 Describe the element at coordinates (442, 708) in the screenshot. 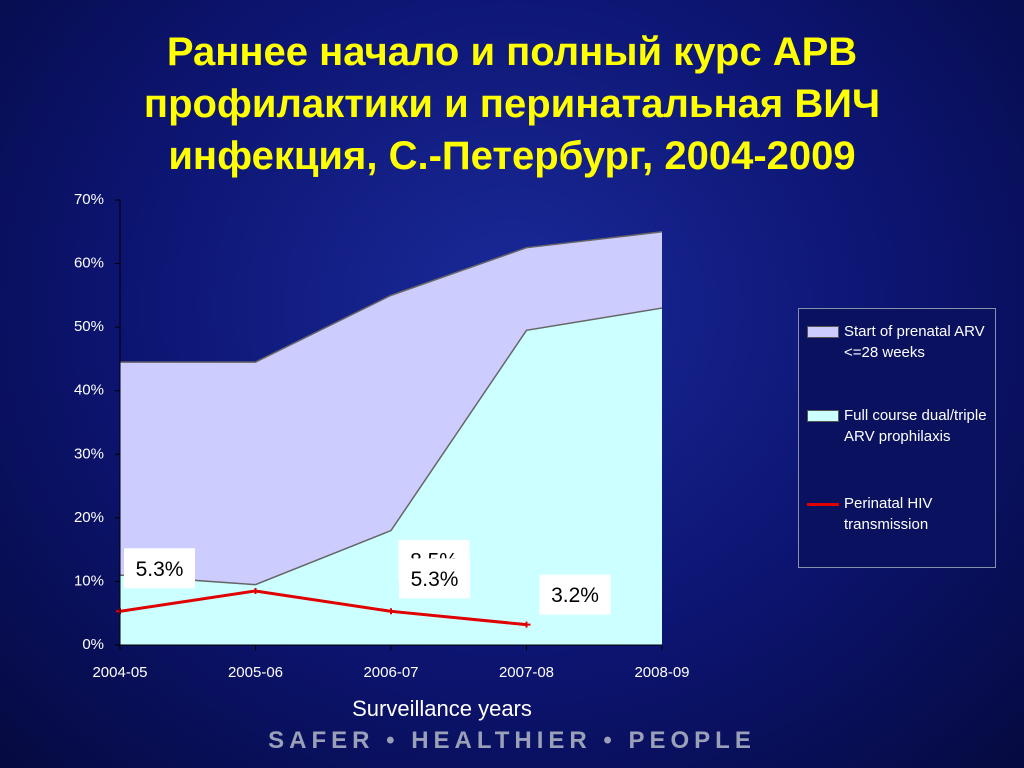

I see `x-axis-label: Surveillance years` at that location.